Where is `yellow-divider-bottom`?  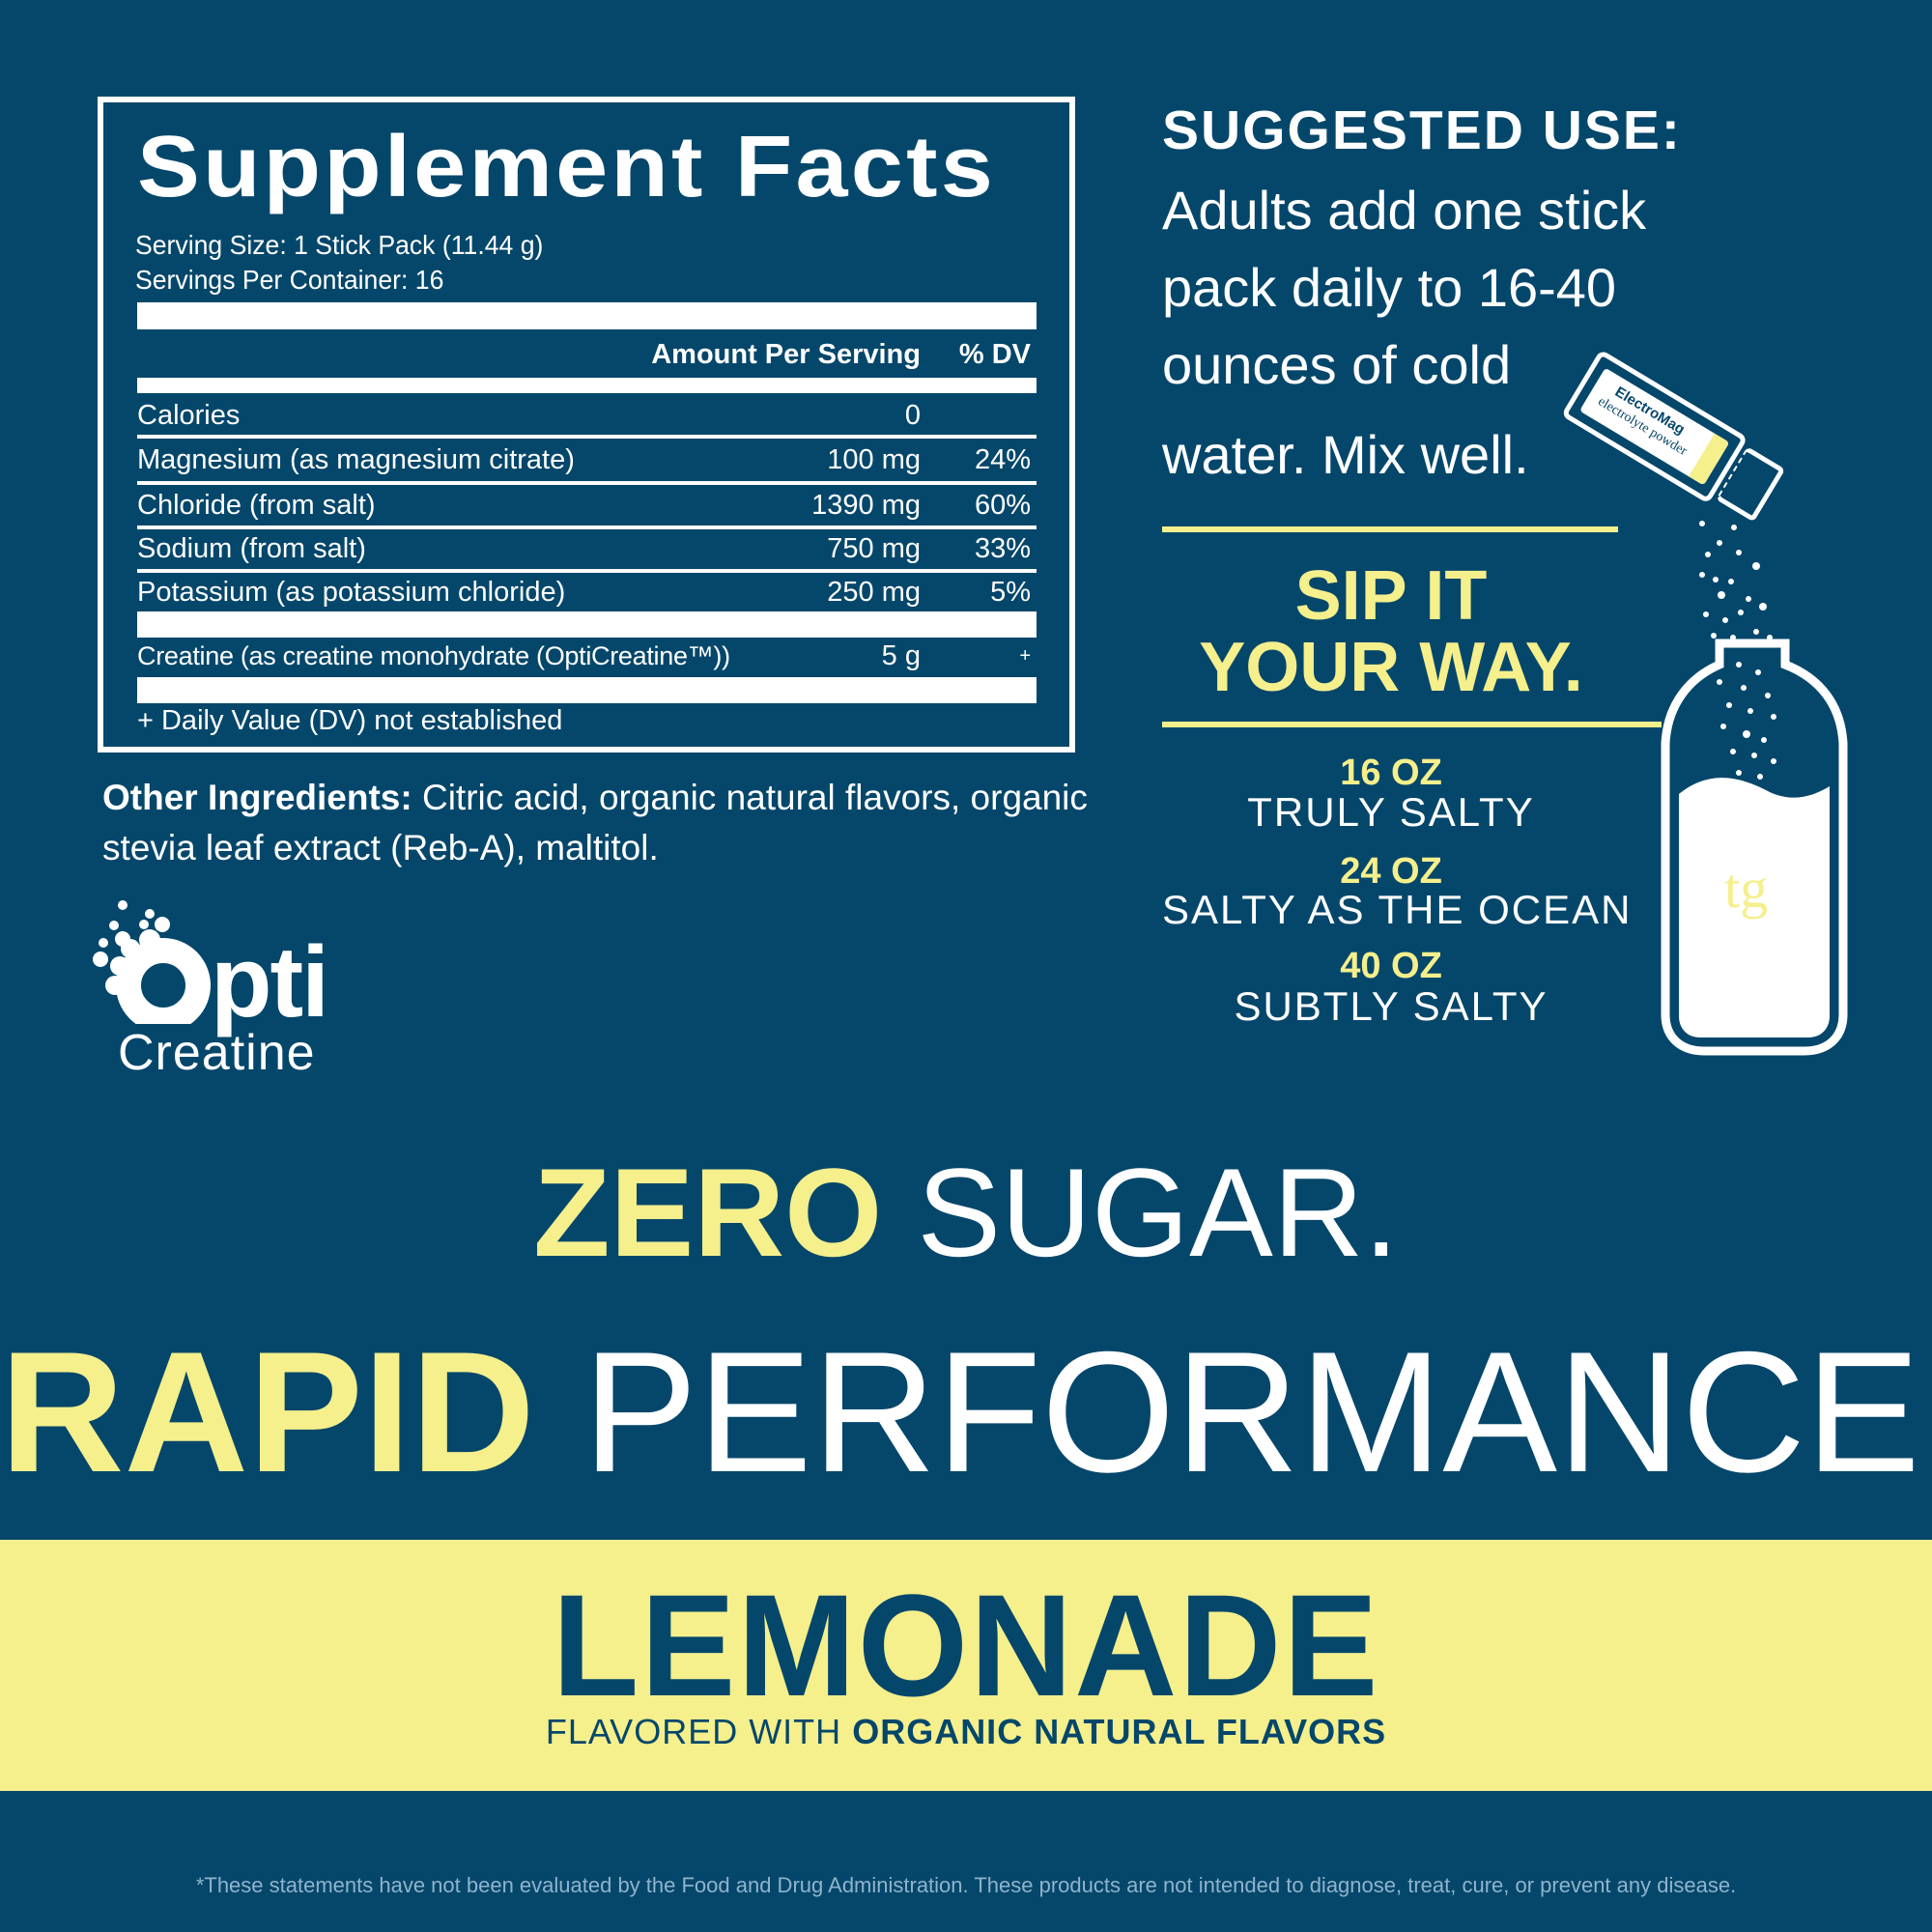
yellow-divider-bottom is located at coordinates (1412, 724).